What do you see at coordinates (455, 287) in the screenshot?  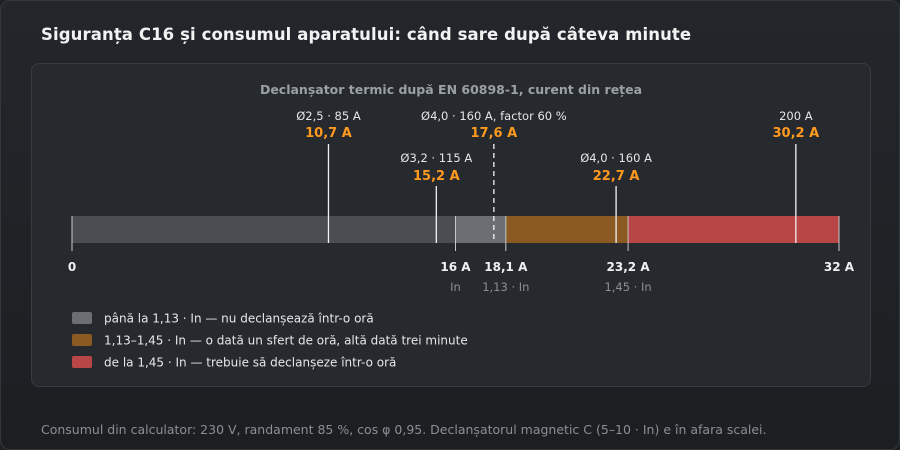 I see `tick-sublabel-1: In` at bounding box center [455, 287].